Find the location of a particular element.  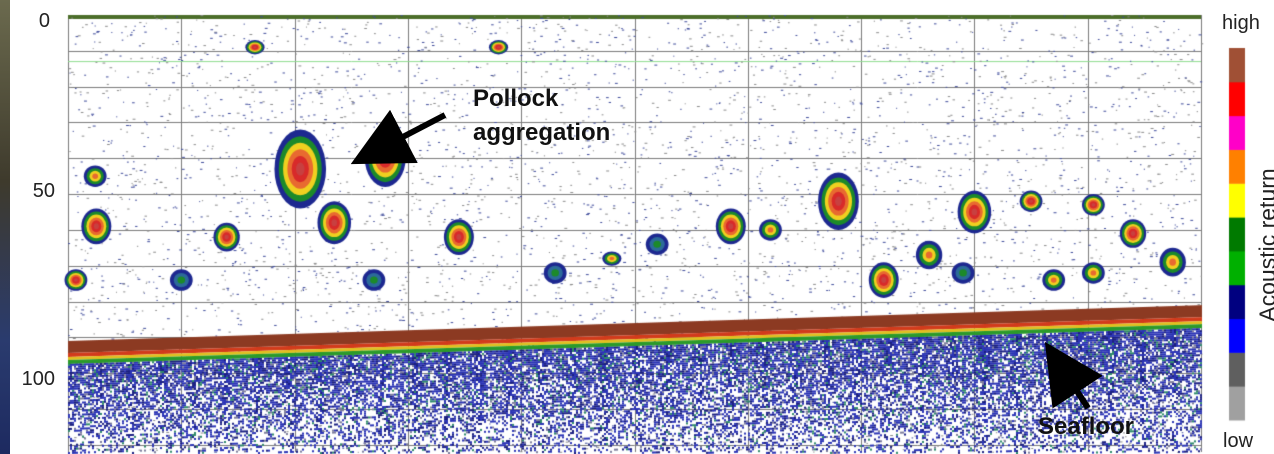

colorbar-axis-label: Acoustic return is located at coordinates (1264, 245).